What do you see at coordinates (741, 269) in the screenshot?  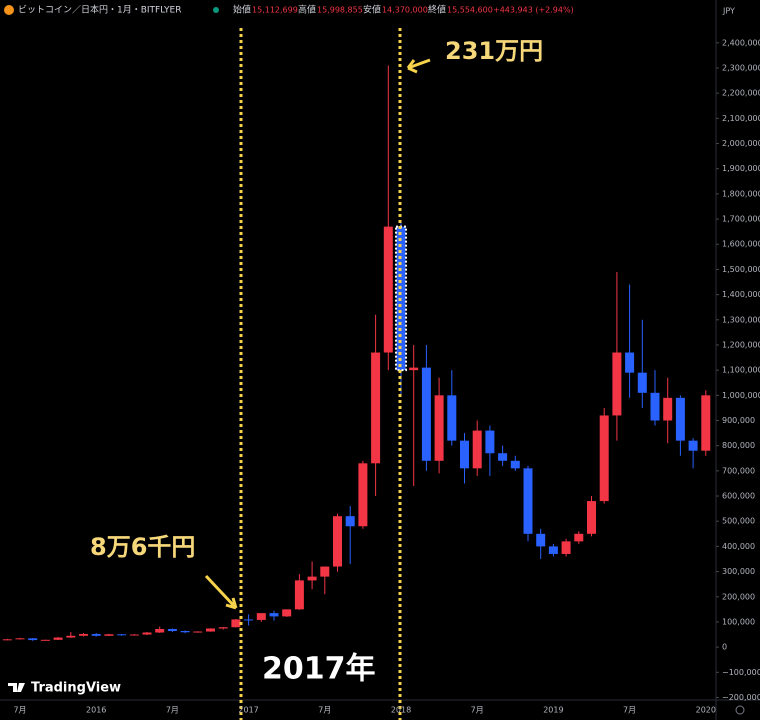 I see `y-tick-label: 1,500,000` at bounding box center [741, 269].